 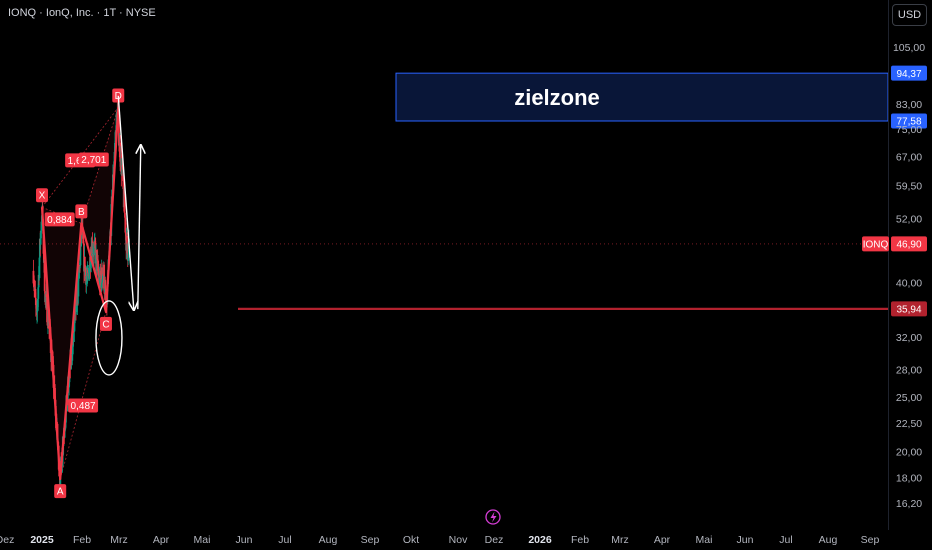 What do you see at coordinates (139, 228) in the screenshot?
I see `projection-up-arrow` at bounding box center [139, 228].